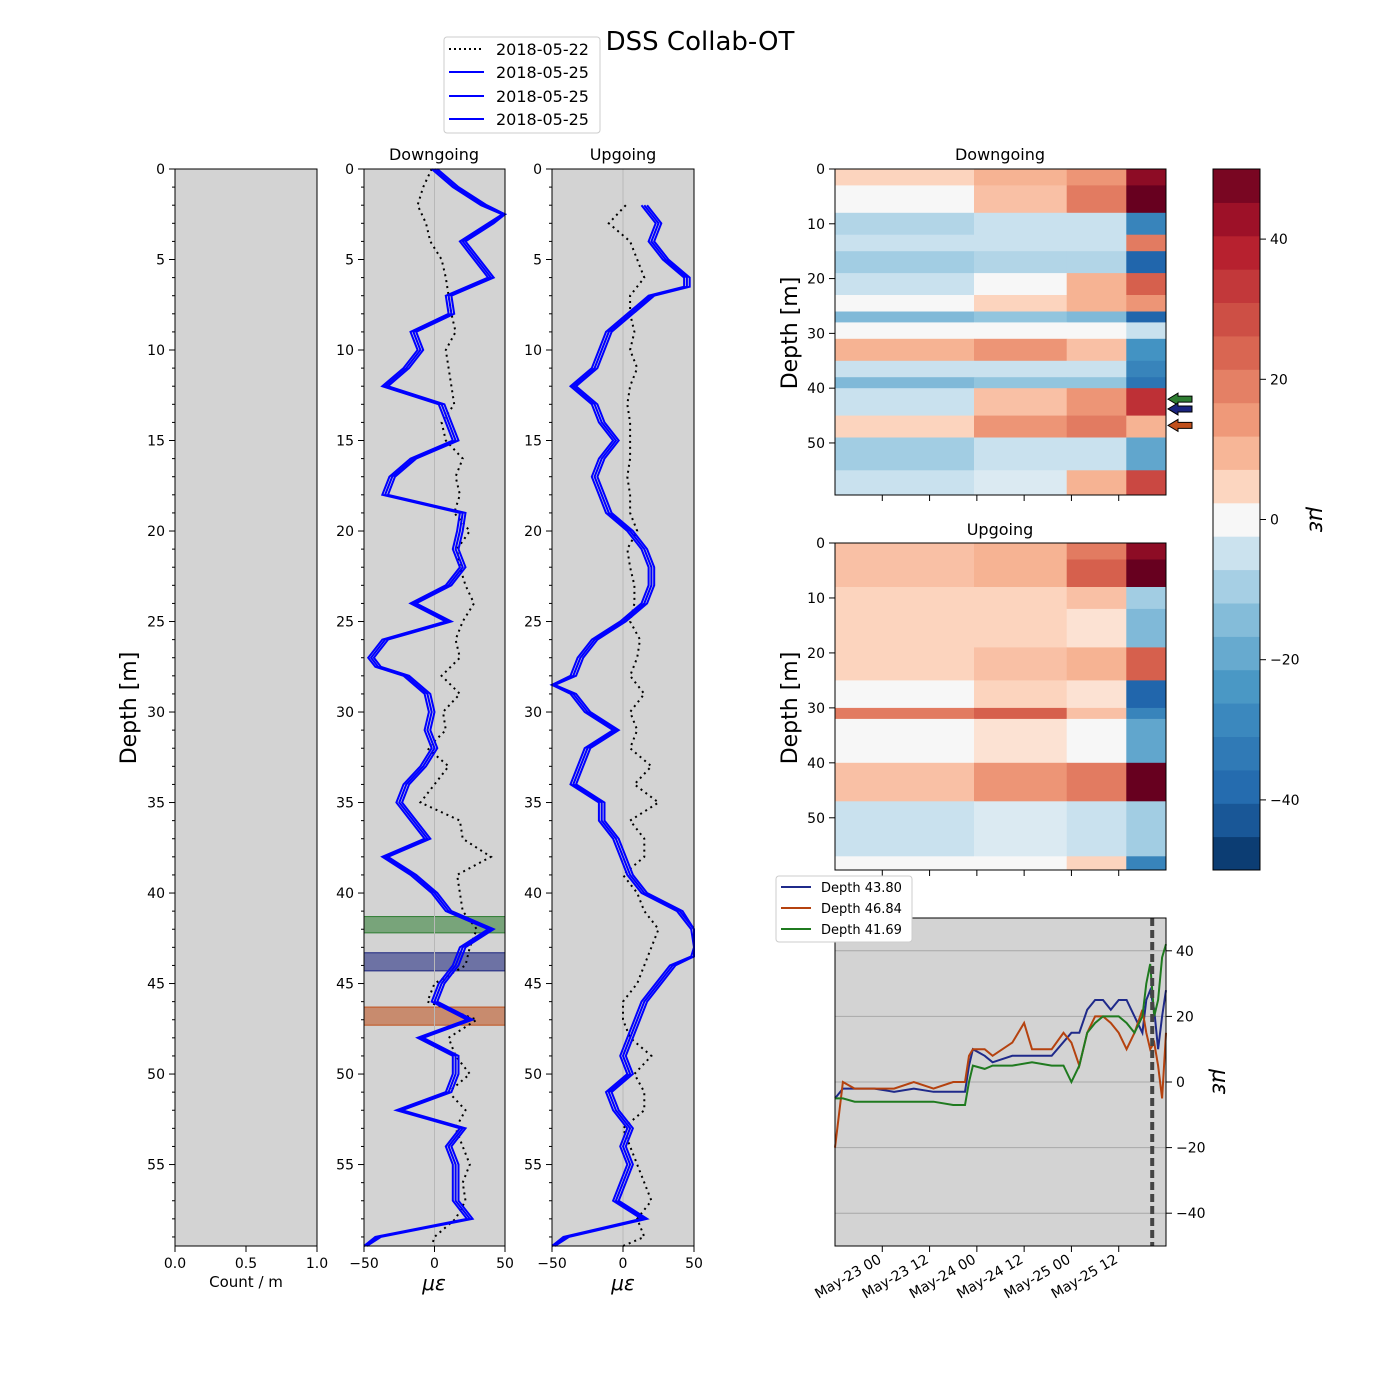 This screenshot has width=1400, height=1400. What do you see at coordinates (1001, 707) in the screenshot?
I see `upgoing-heatmap-cells` at bounding box center [1001, 707].